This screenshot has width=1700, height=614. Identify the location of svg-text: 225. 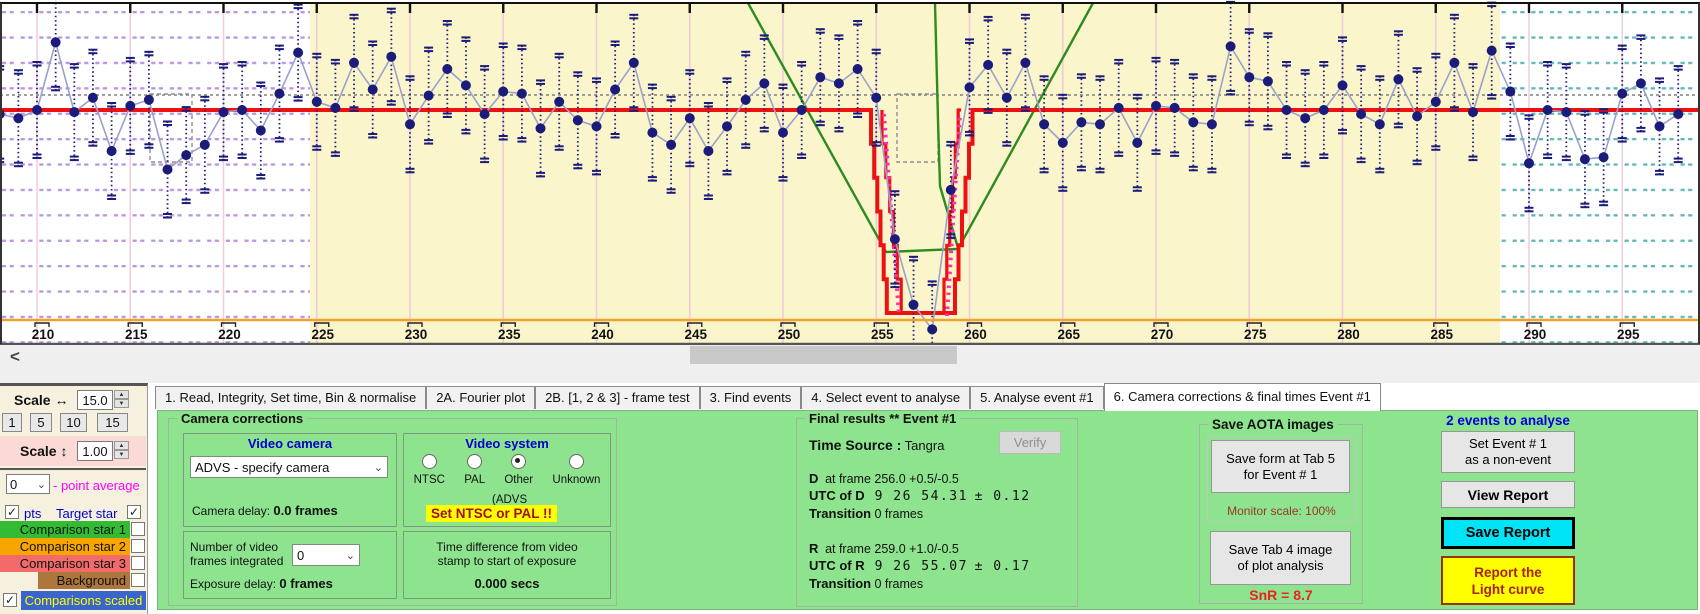
(322, 334).